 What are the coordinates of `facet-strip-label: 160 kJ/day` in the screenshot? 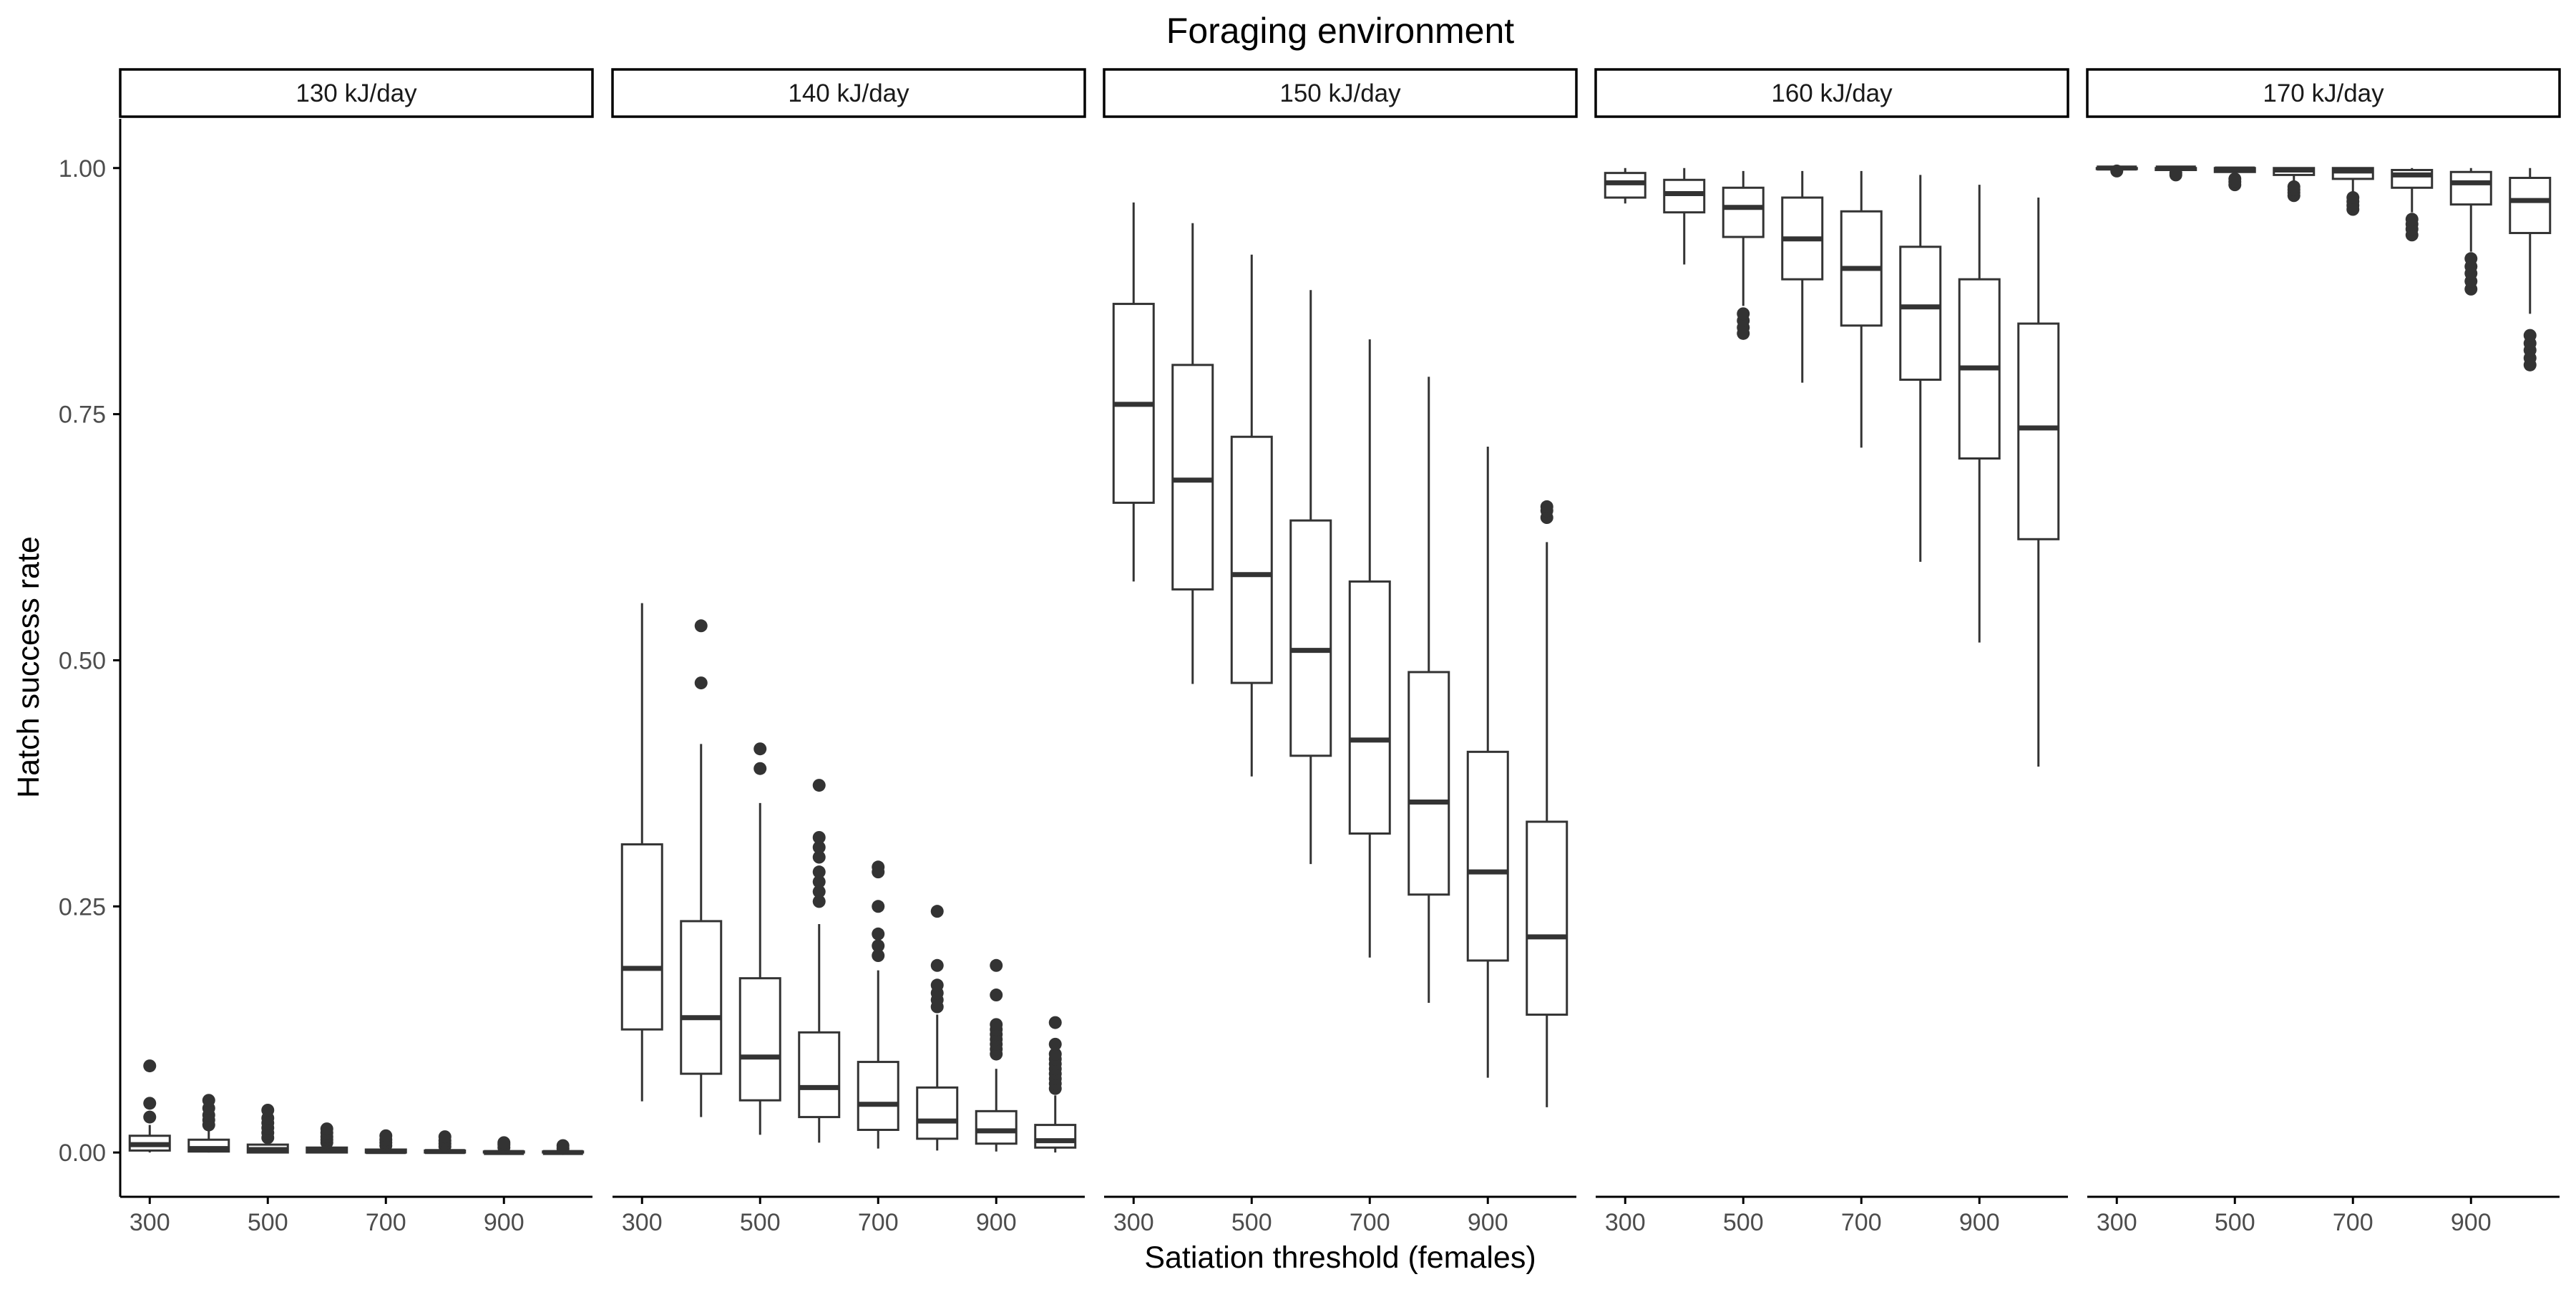 It's located at (1832, 93).